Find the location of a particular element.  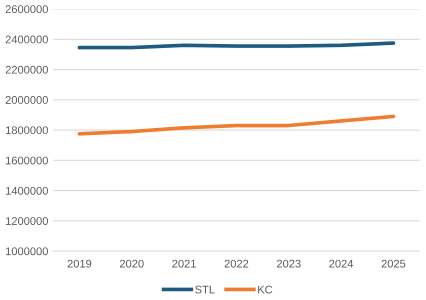

x-tick-label: 2021 is located at coordinates (184, 264).